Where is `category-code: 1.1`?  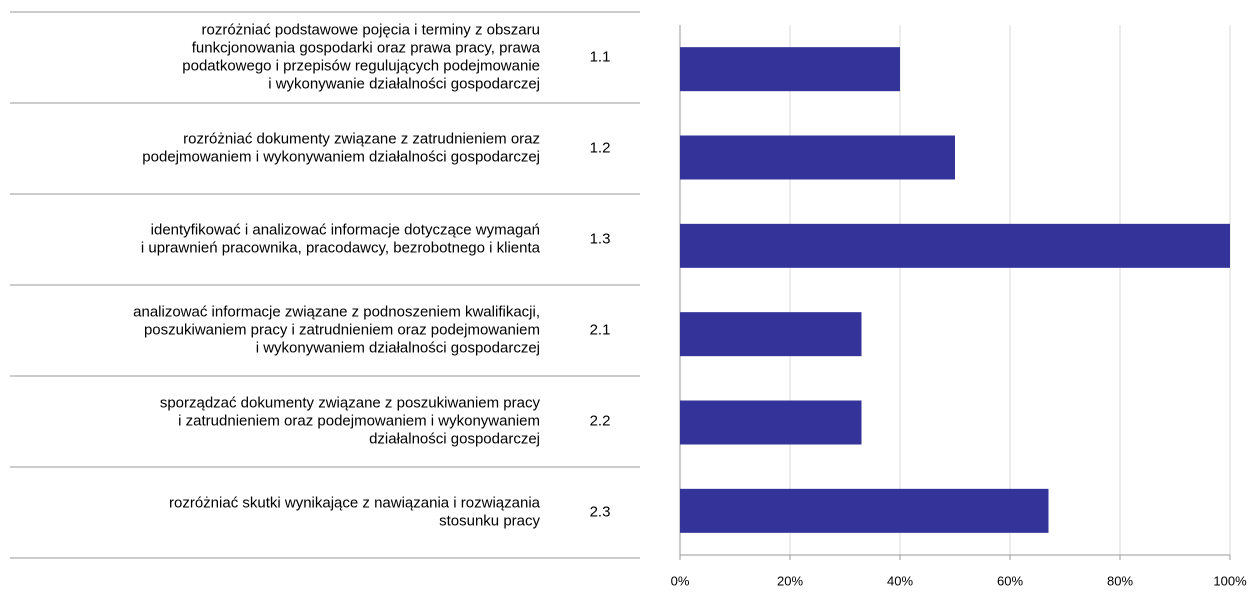
category-code: 1.1 is located at coordinates (600, 56).